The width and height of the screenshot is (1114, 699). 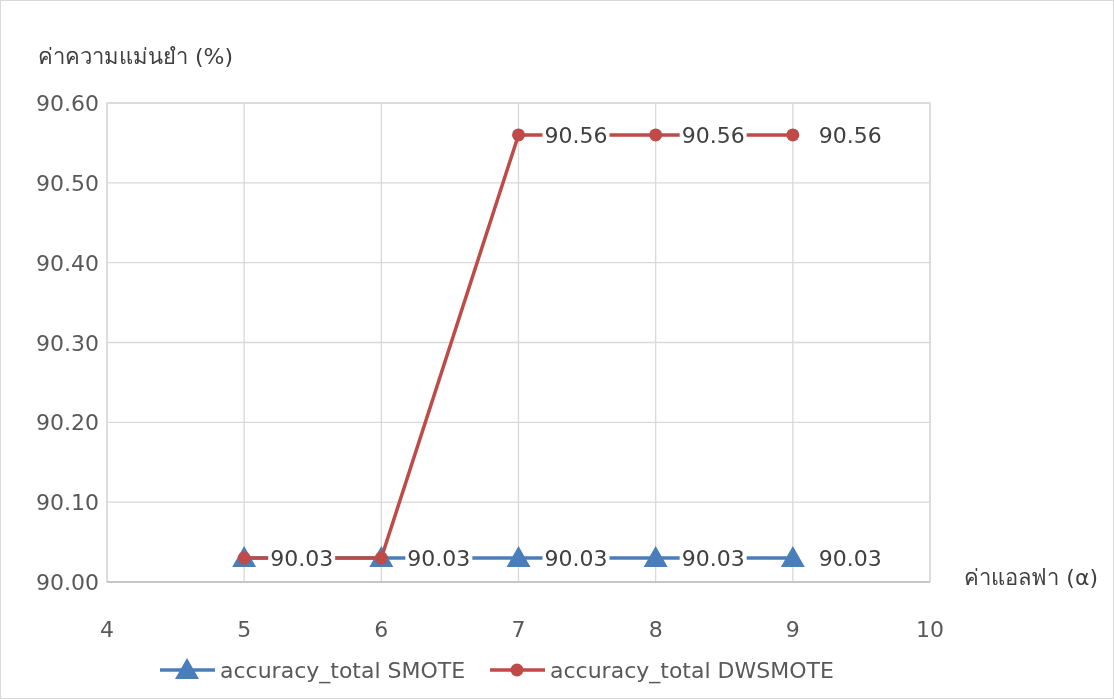 What do you see at coordinates (67, 103) in the screenshot?
I see `y-tick-label: 90.60` at bounding box center [67, 103].